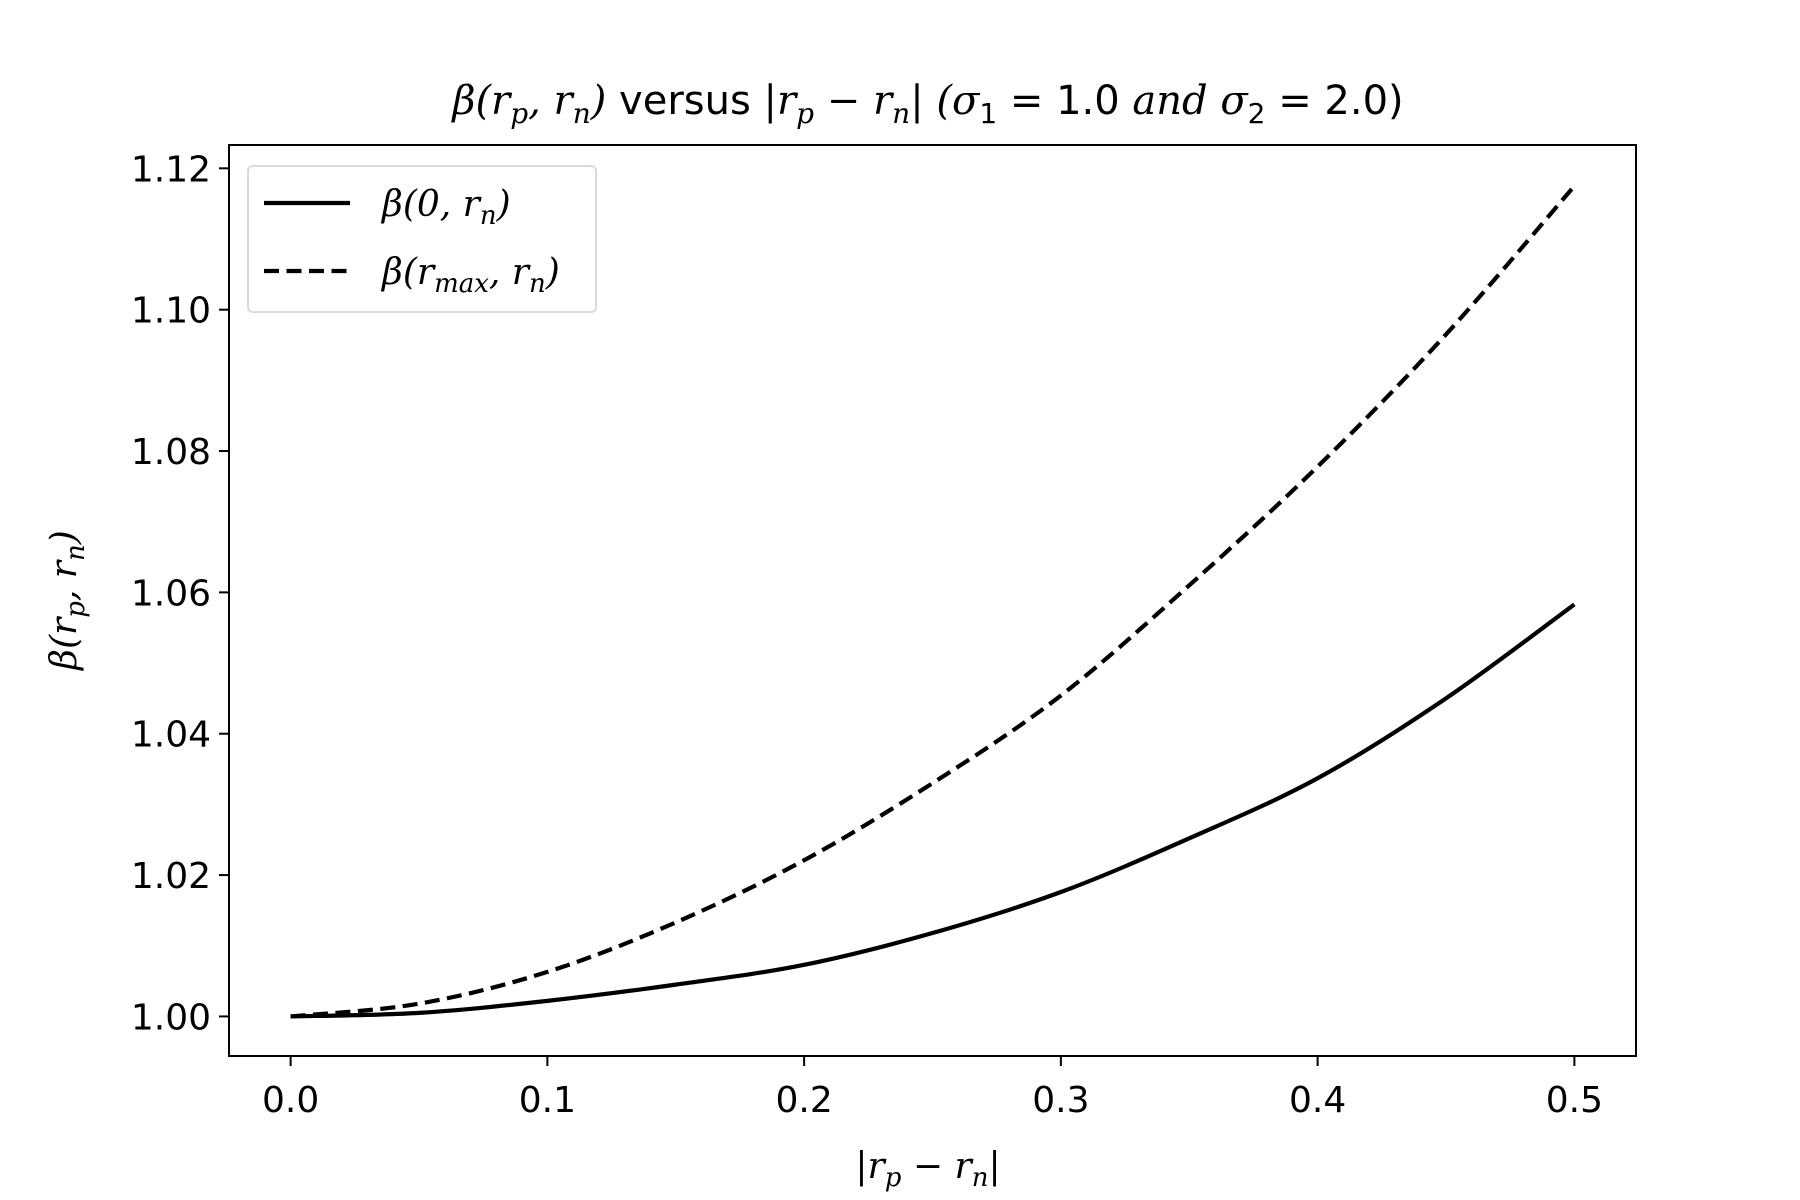  What do you see at coordinates (582, 113) in the screenshot?
I see `title-sub-n: n` at bounding box center [582, 113].